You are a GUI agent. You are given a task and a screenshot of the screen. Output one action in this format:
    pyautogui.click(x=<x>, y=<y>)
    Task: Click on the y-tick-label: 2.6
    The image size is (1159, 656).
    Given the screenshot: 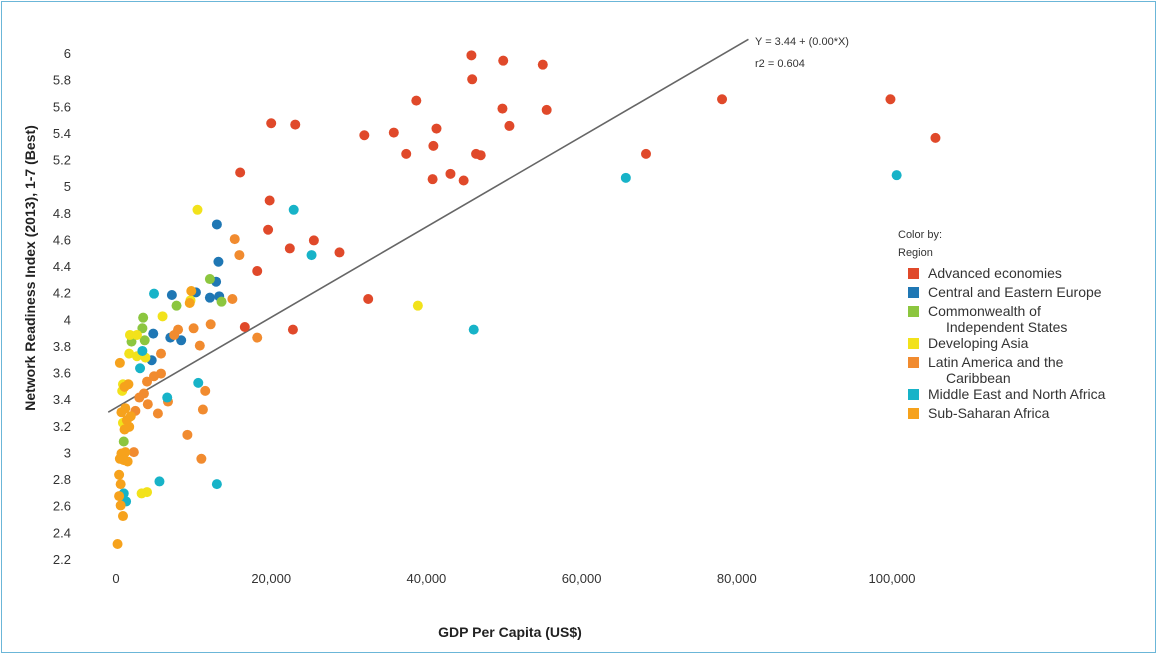 What is the action you would take?
    pyautogui.click(x=62, y=506)
    